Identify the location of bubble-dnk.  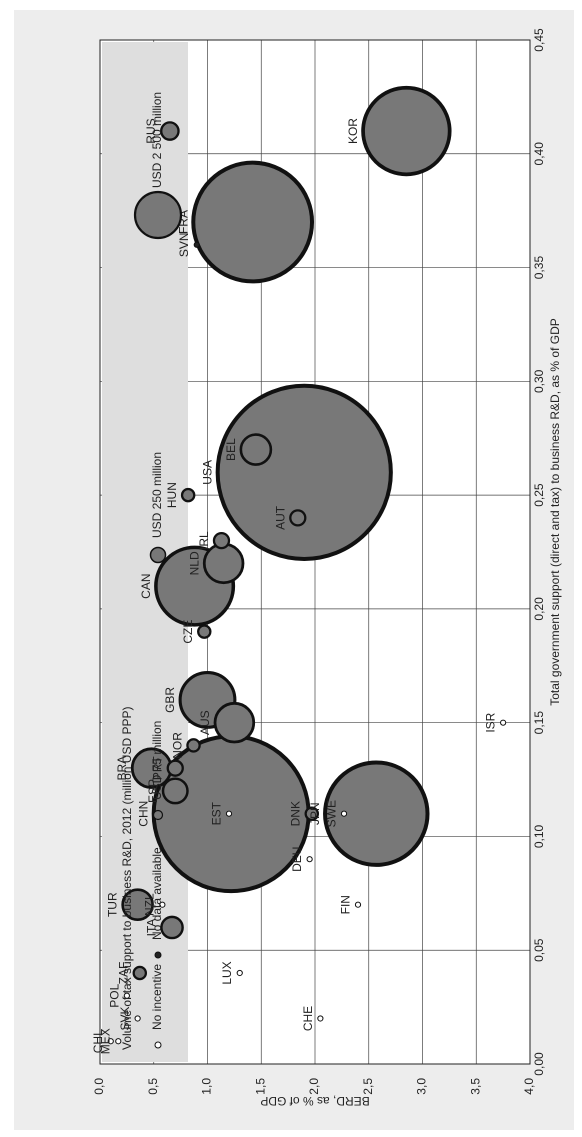
(312, 813).